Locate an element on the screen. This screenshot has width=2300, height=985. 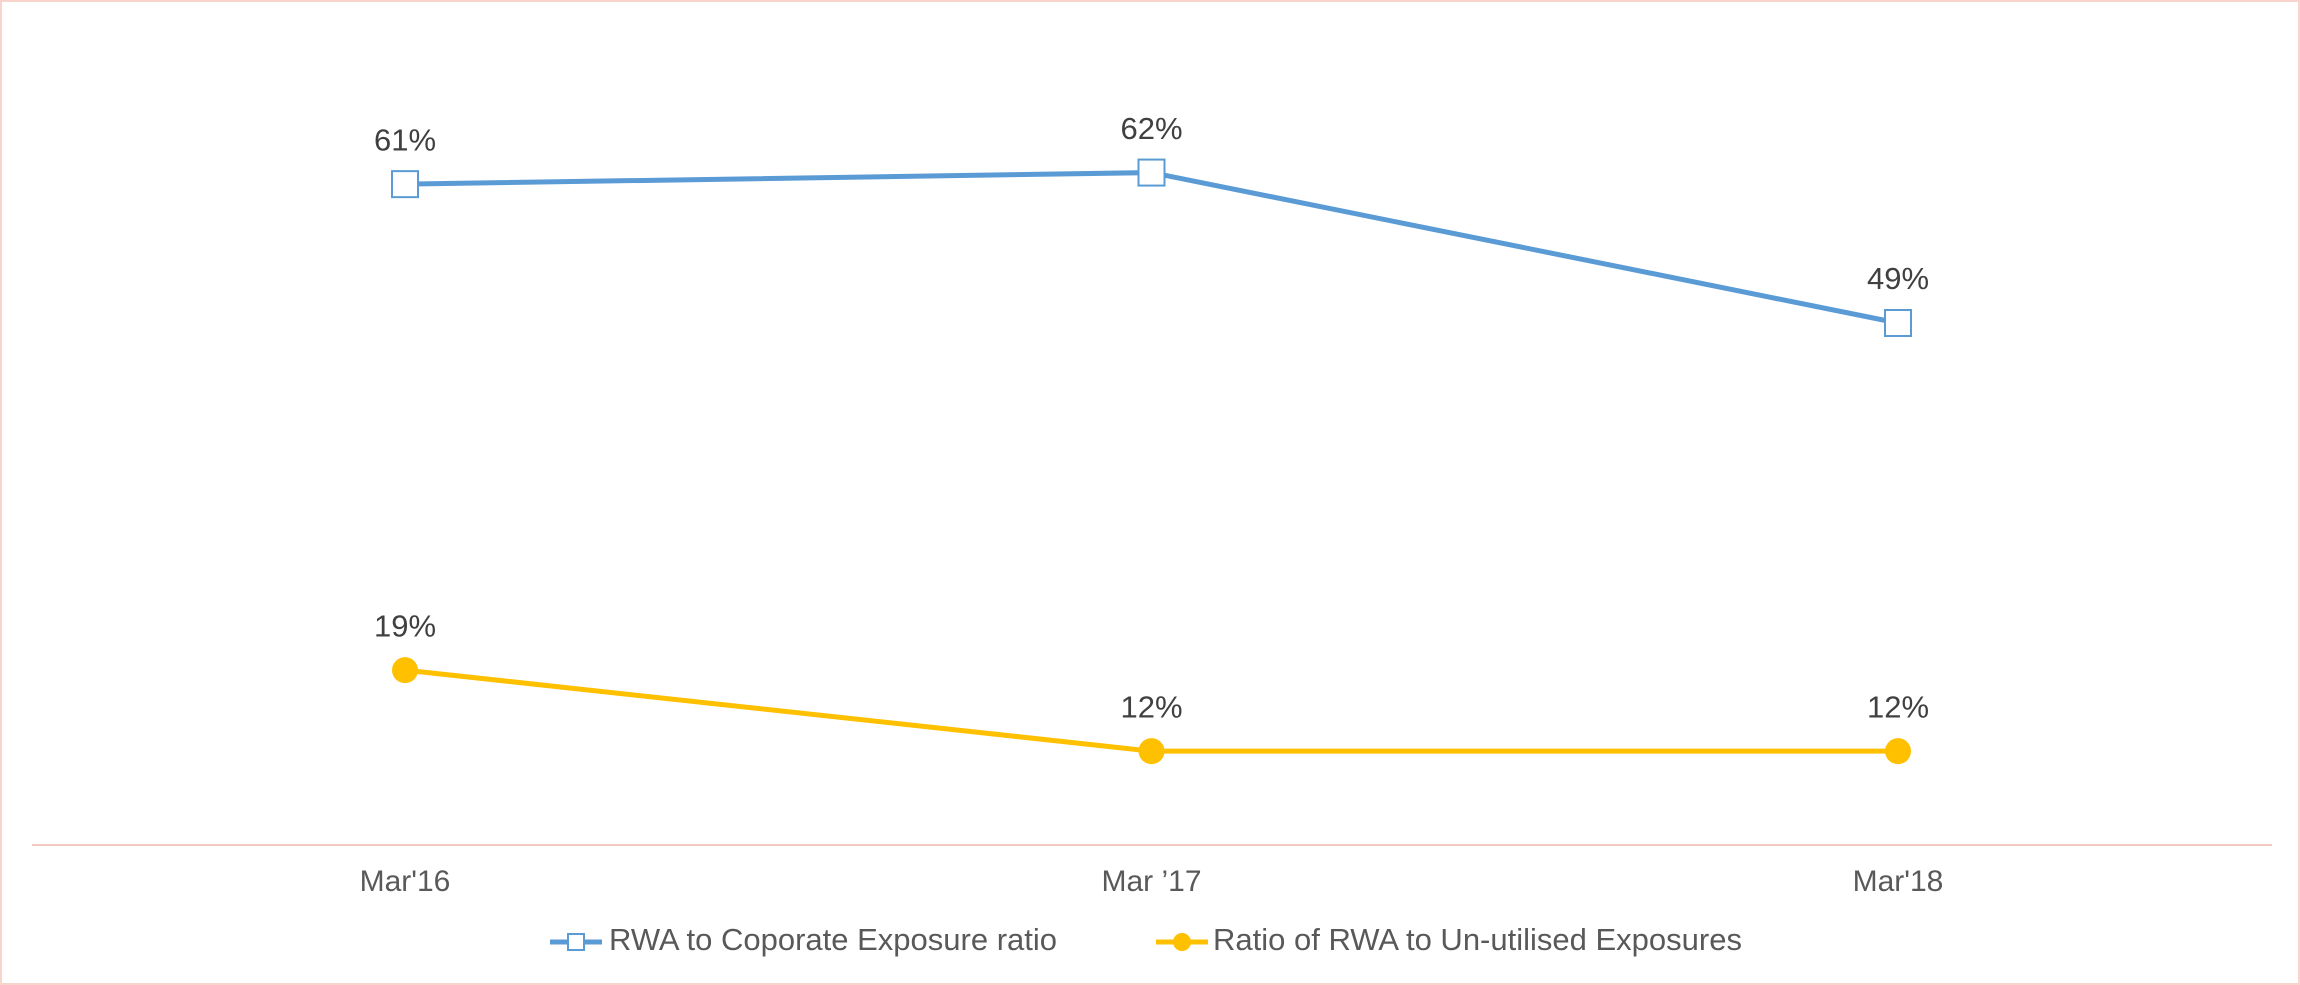
data-label: 62% is located at coordinates (1151, 128).